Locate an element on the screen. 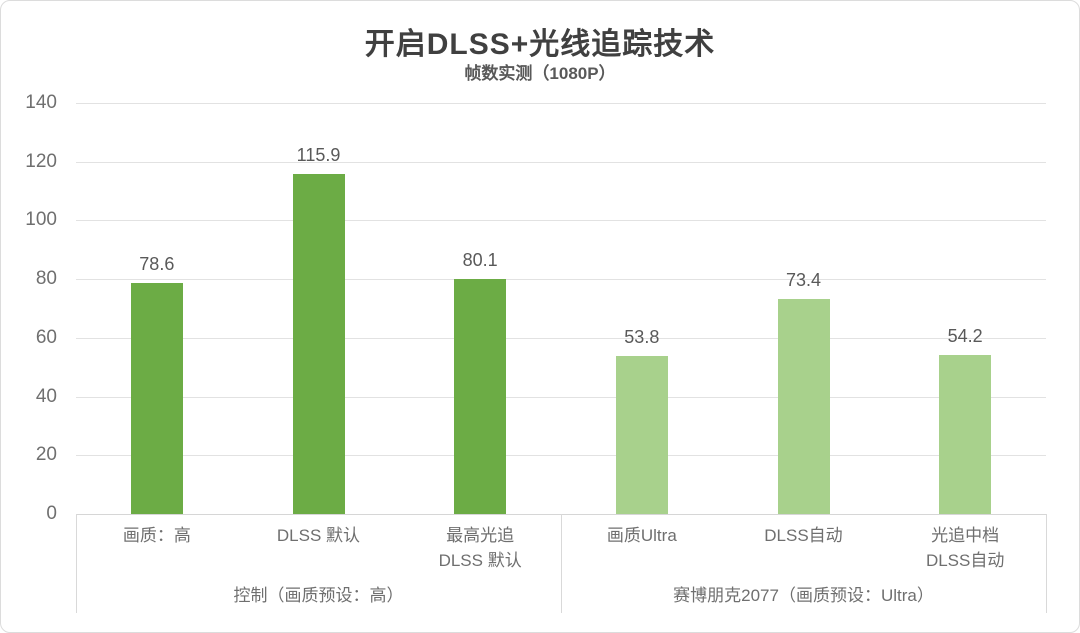 The image size is (1080, 633). y-axis-tick-label: 60 is located at coordinates (46, 337).